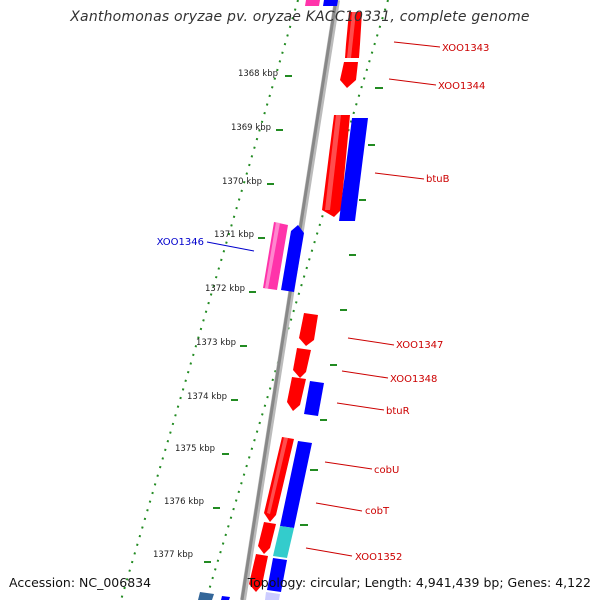 The height and width of the screenshot is (600, 600). I want to click on gene-xoo1344, so click(349, 75).